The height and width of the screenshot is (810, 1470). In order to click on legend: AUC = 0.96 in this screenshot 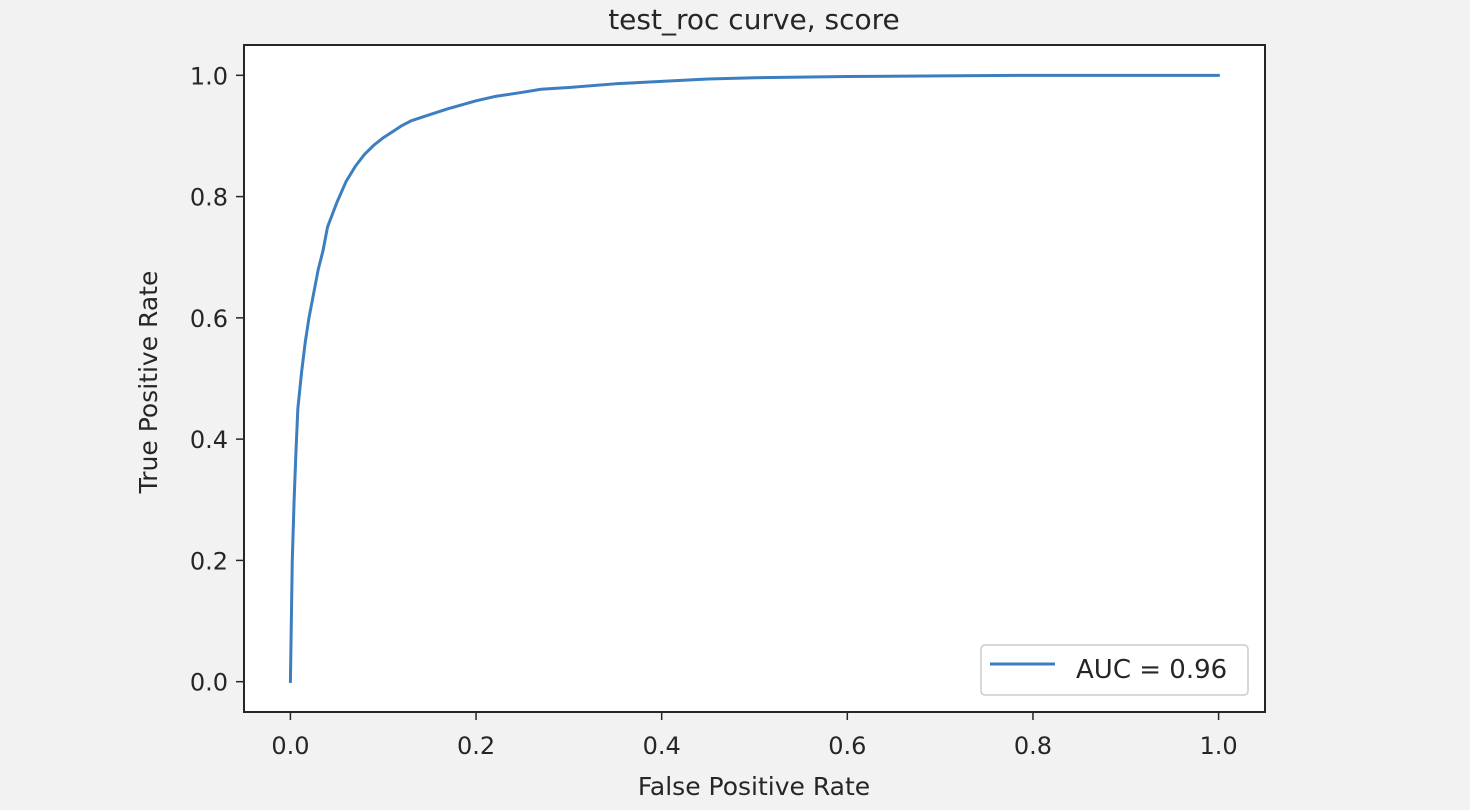, I will do `click(1114, 670)`.